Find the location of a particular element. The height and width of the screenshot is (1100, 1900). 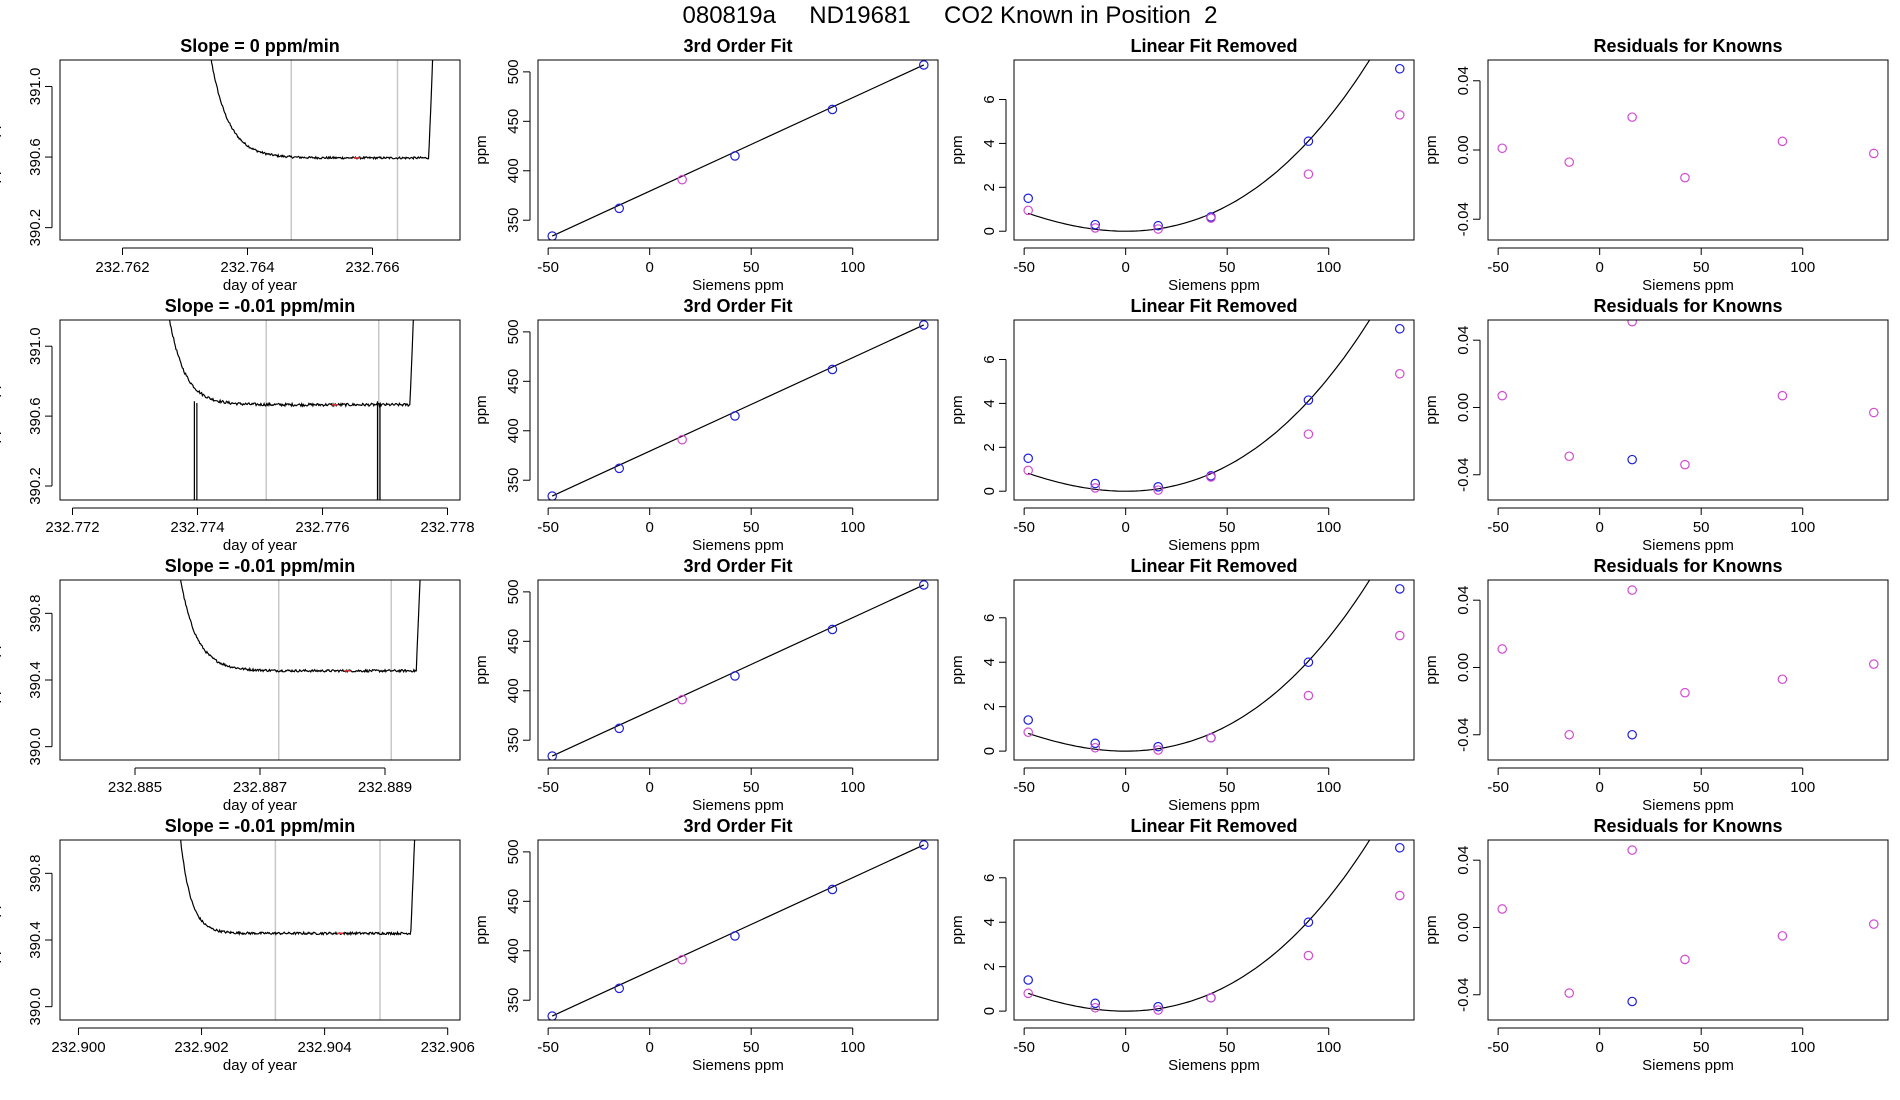

y-tick-label: -0.04 is located at coordinates (1463, 219).